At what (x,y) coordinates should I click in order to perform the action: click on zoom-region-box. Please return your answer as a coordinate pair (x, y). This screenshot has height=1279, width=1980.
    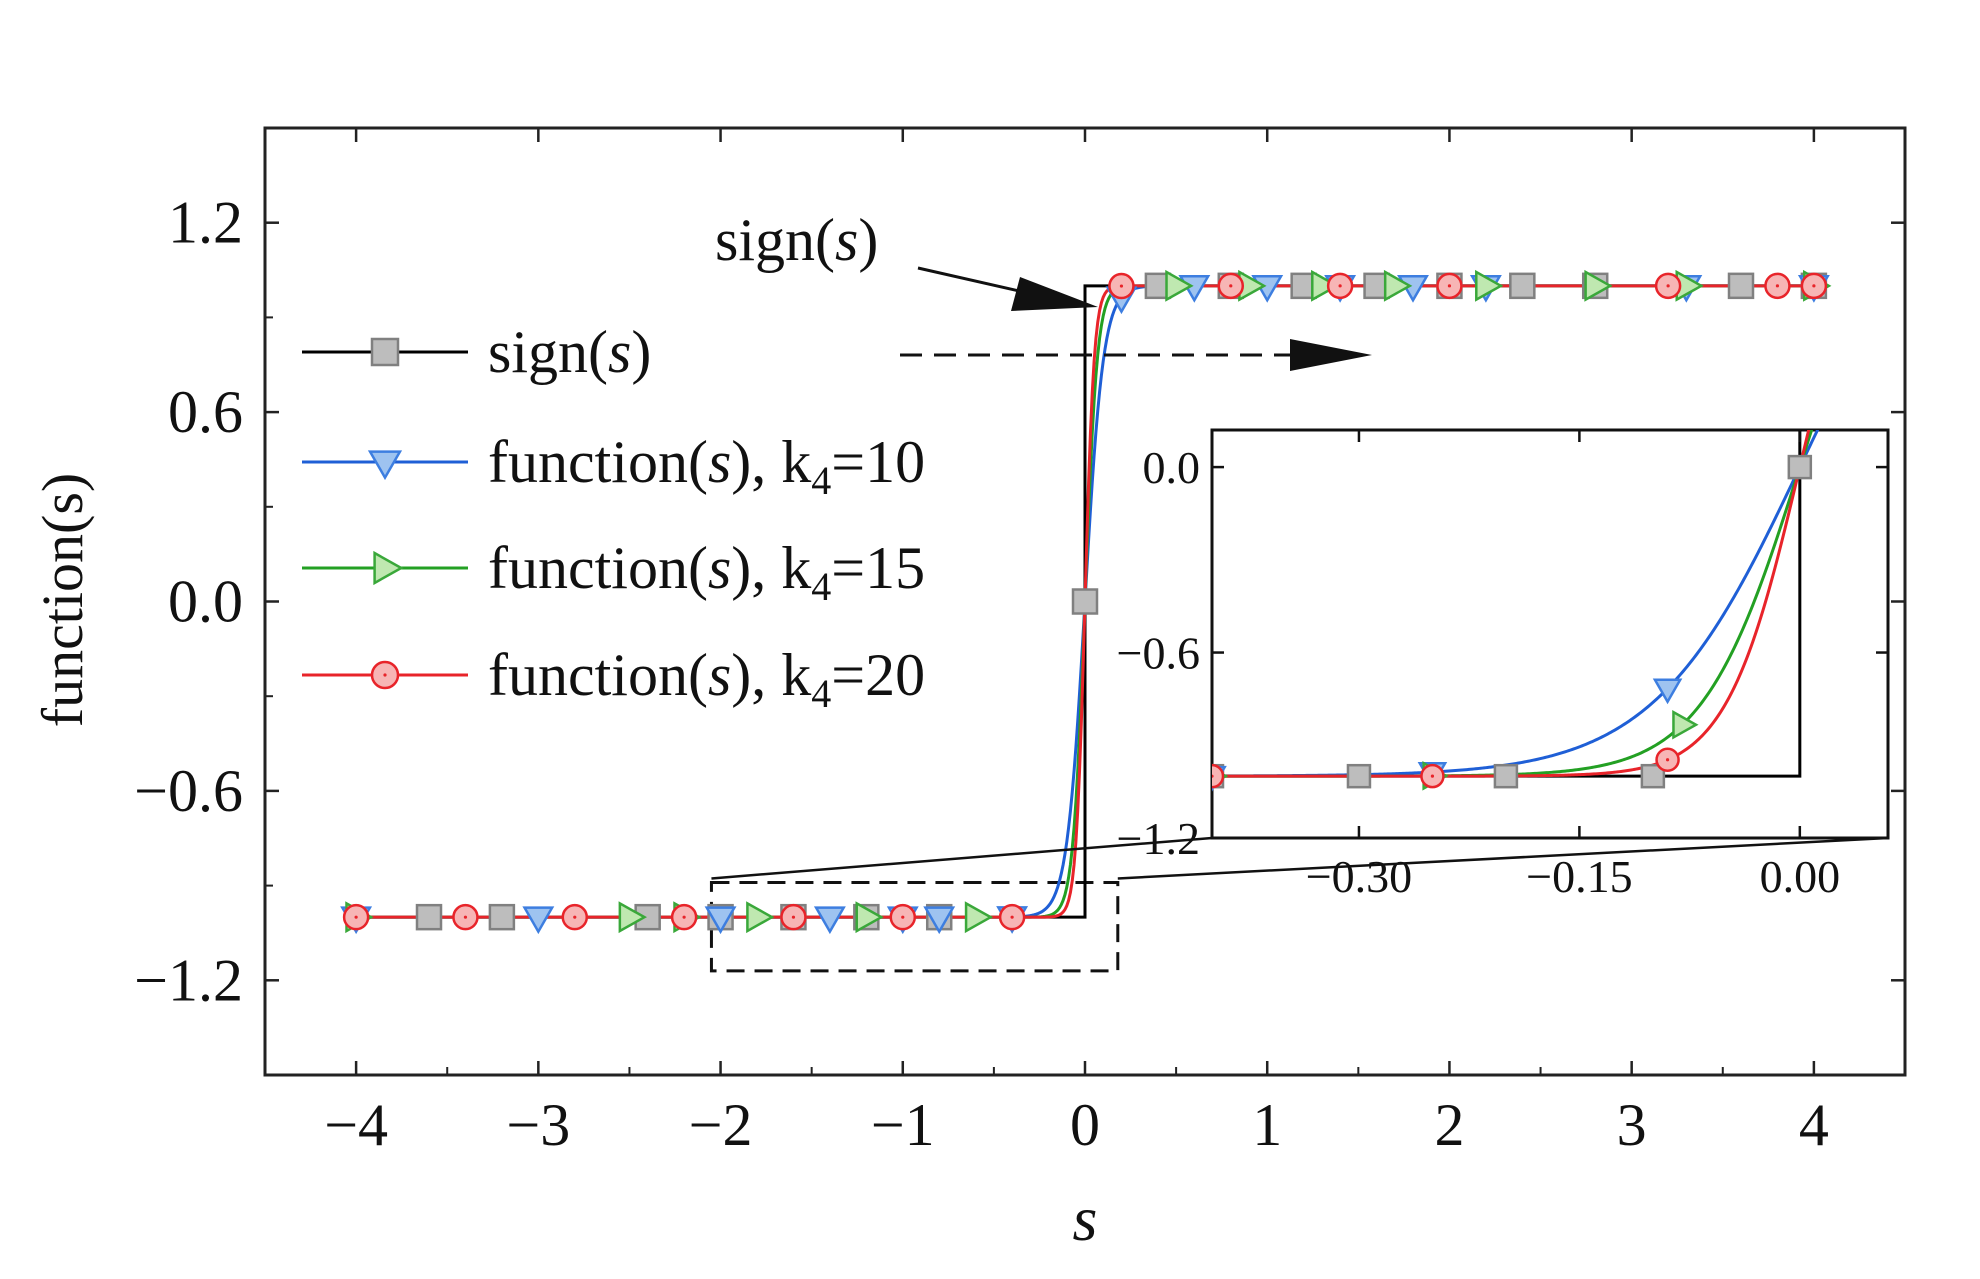
    Looking at the image, I should click on (914, 926).